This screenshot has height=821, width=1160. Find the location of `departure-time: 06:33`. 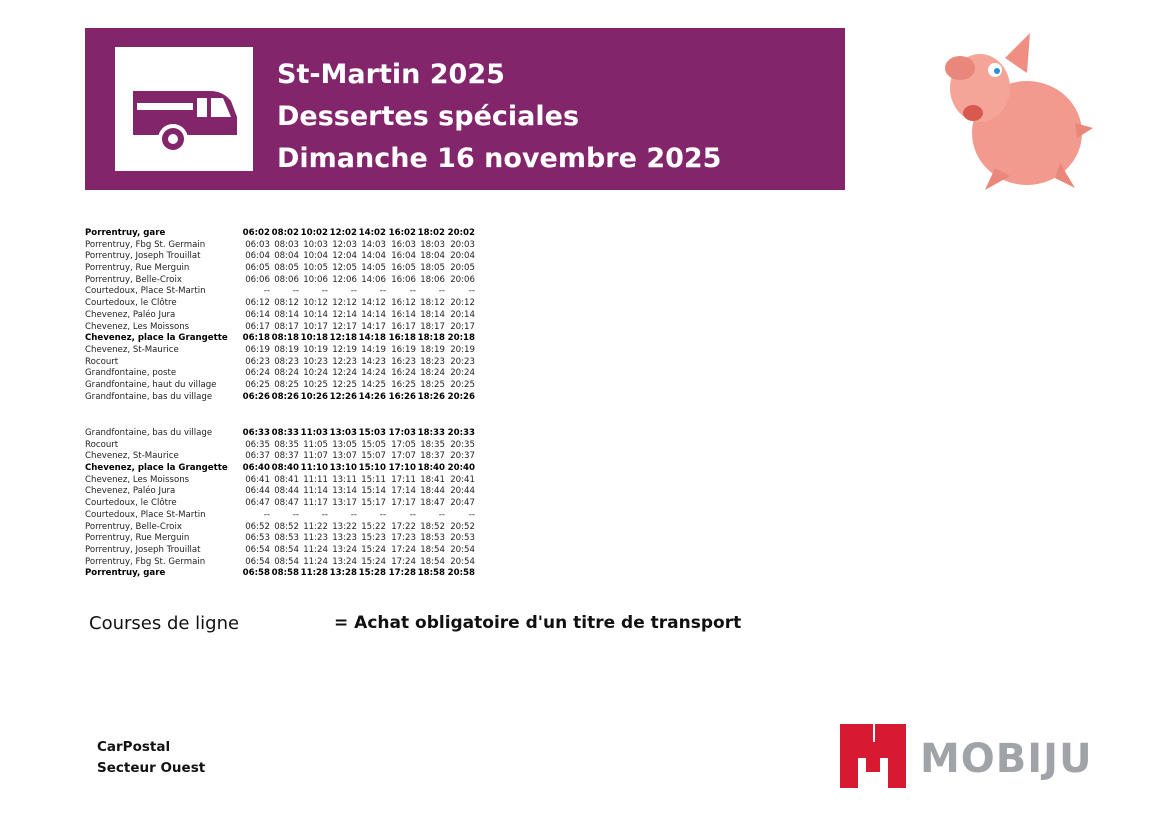

departure-time: 06:33 is located at coordinates (256, 433).